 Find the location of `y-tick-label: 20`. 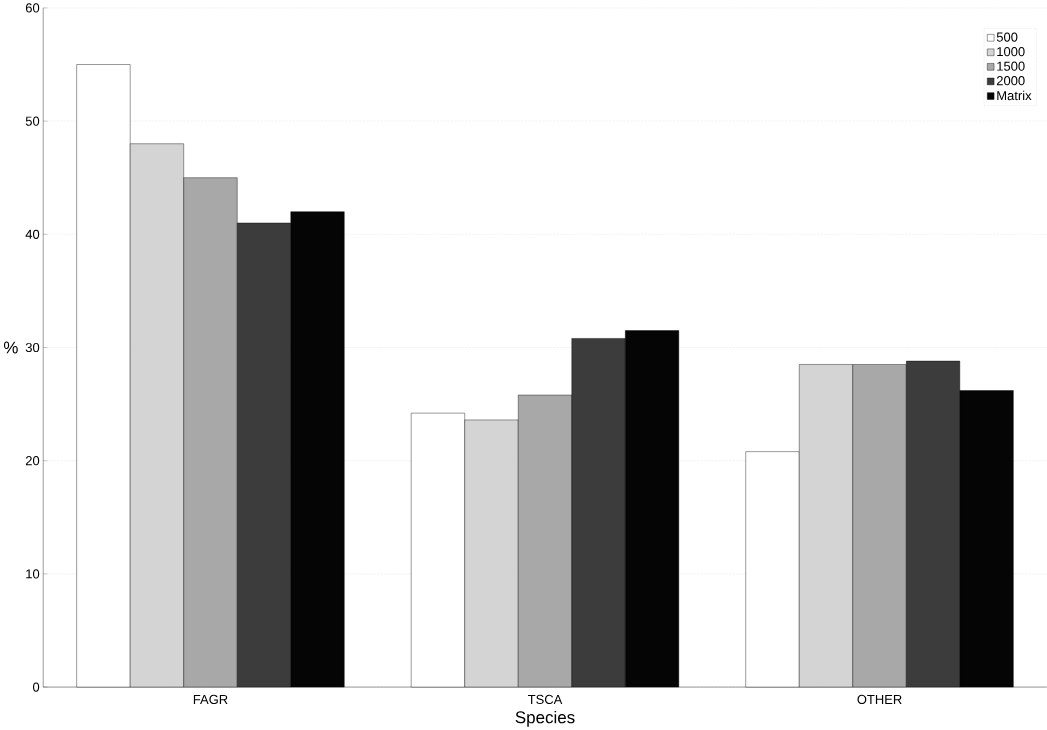

y-tick-label: 20 is located at coordinates (32, 461).